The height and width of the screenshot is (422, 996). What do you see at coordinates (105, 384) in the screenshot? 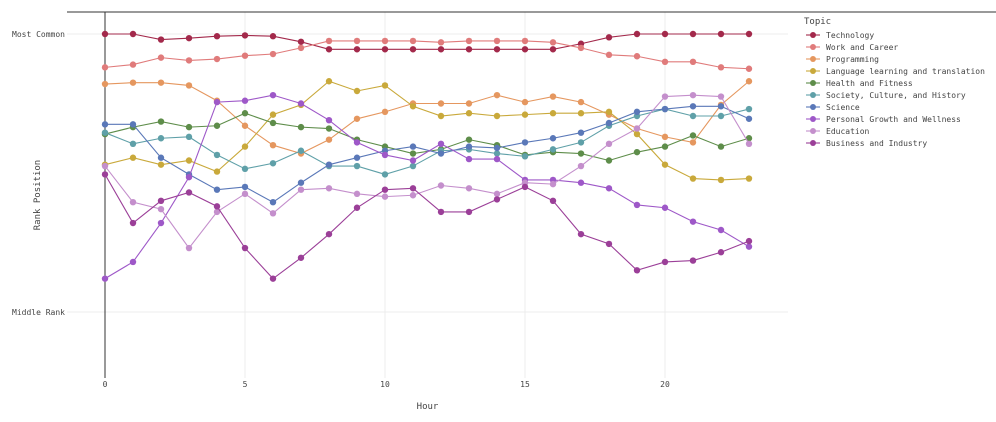
I see `x-tick-label: 0` at bounding box center [105, 384].